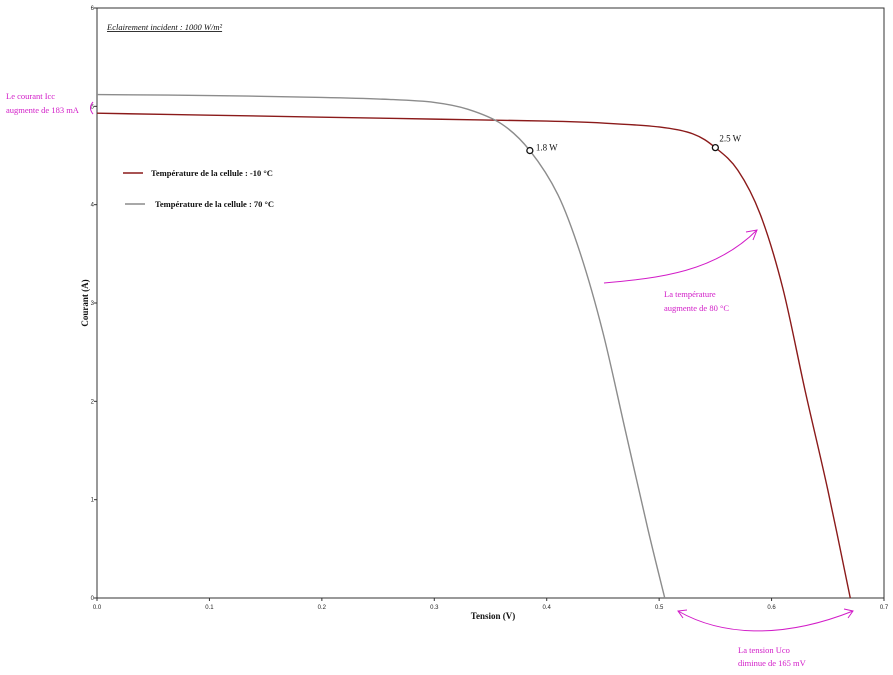 The image size is (893, 675). I want to click on x-axis-ticks: 0.0 0.1 0.2 0.3 0.4 0.5 0.6 0.7, so click(491, 604).